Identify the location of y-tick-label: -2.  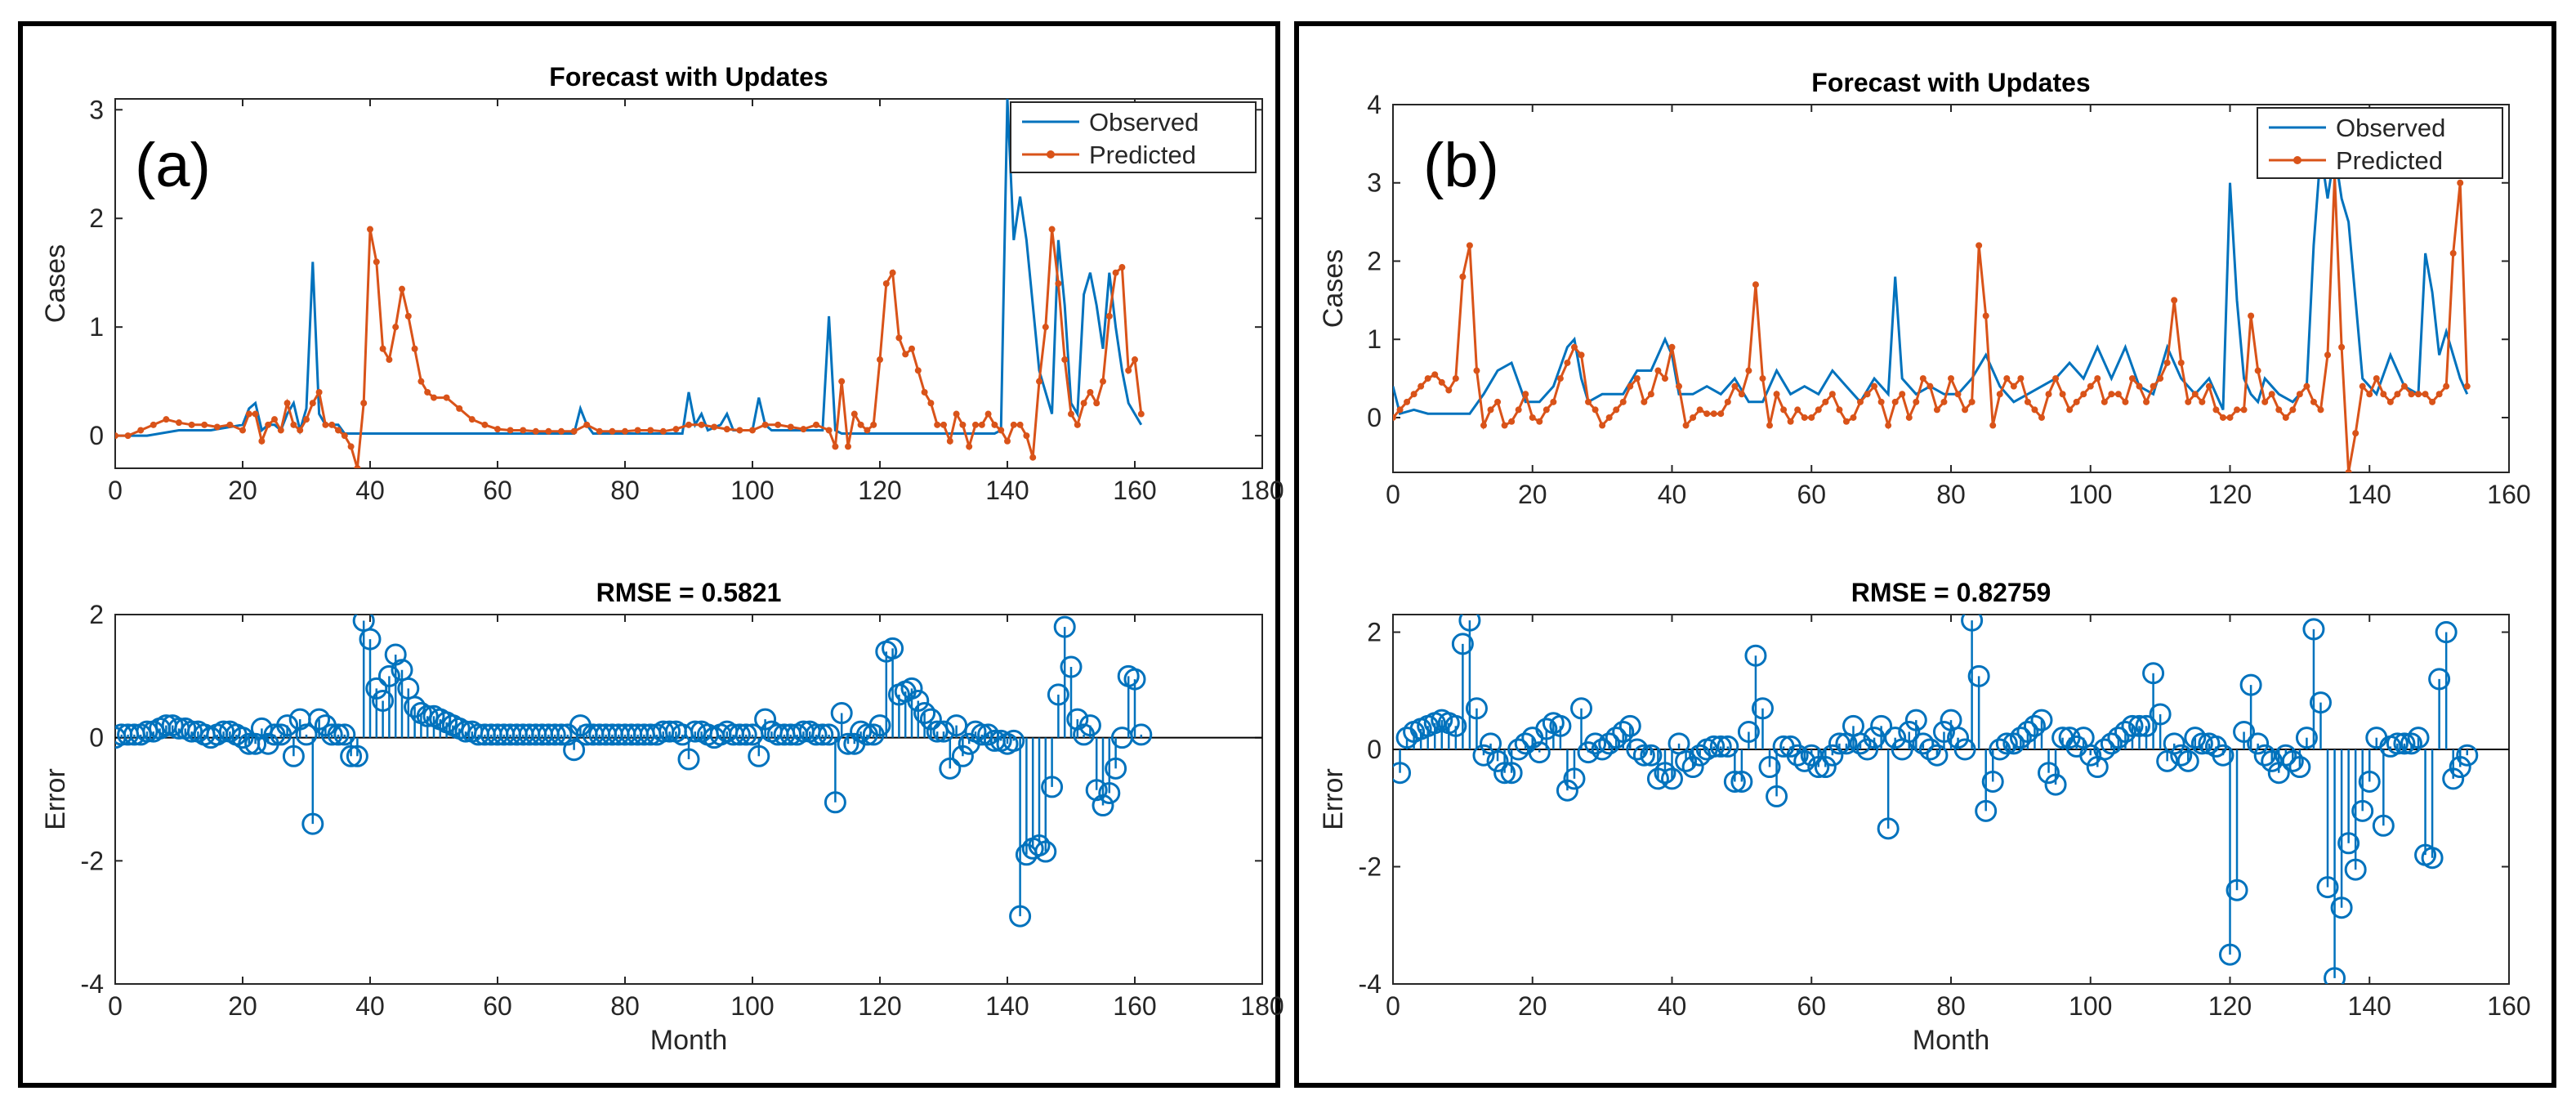
(1371, 867).